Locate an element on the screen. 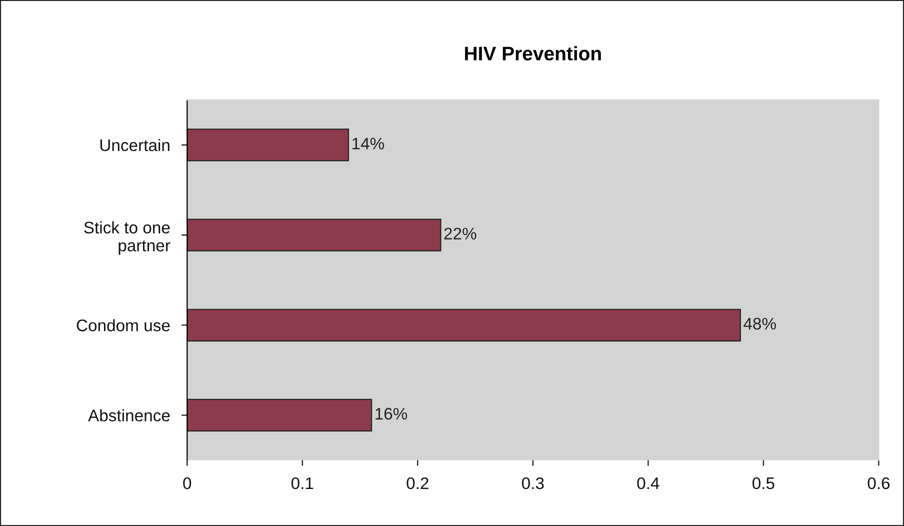 This screenshot has width=904, height=526. x-tick-label: 0.4 is located at coordinates (648, 483).